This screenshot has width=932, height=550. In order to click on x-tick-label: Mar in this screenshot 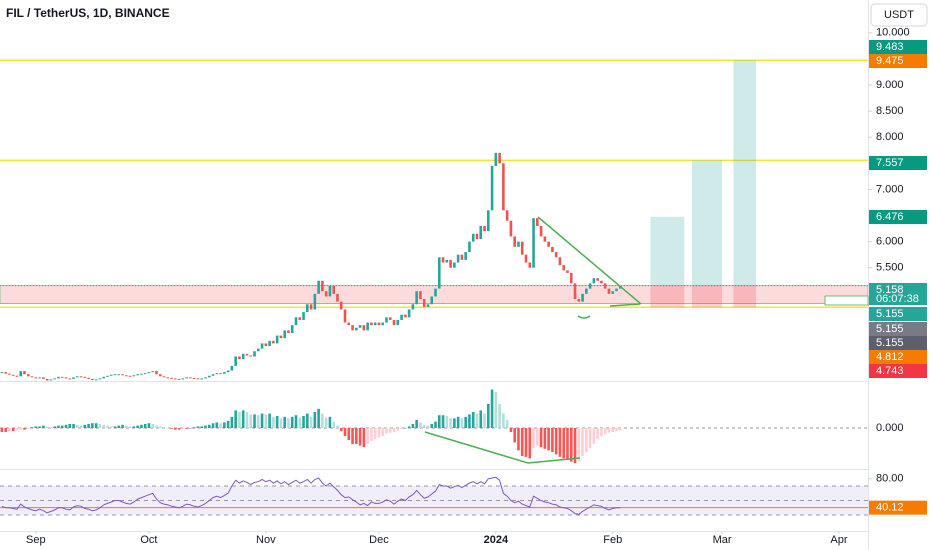, I will do `click(722, 540)`.